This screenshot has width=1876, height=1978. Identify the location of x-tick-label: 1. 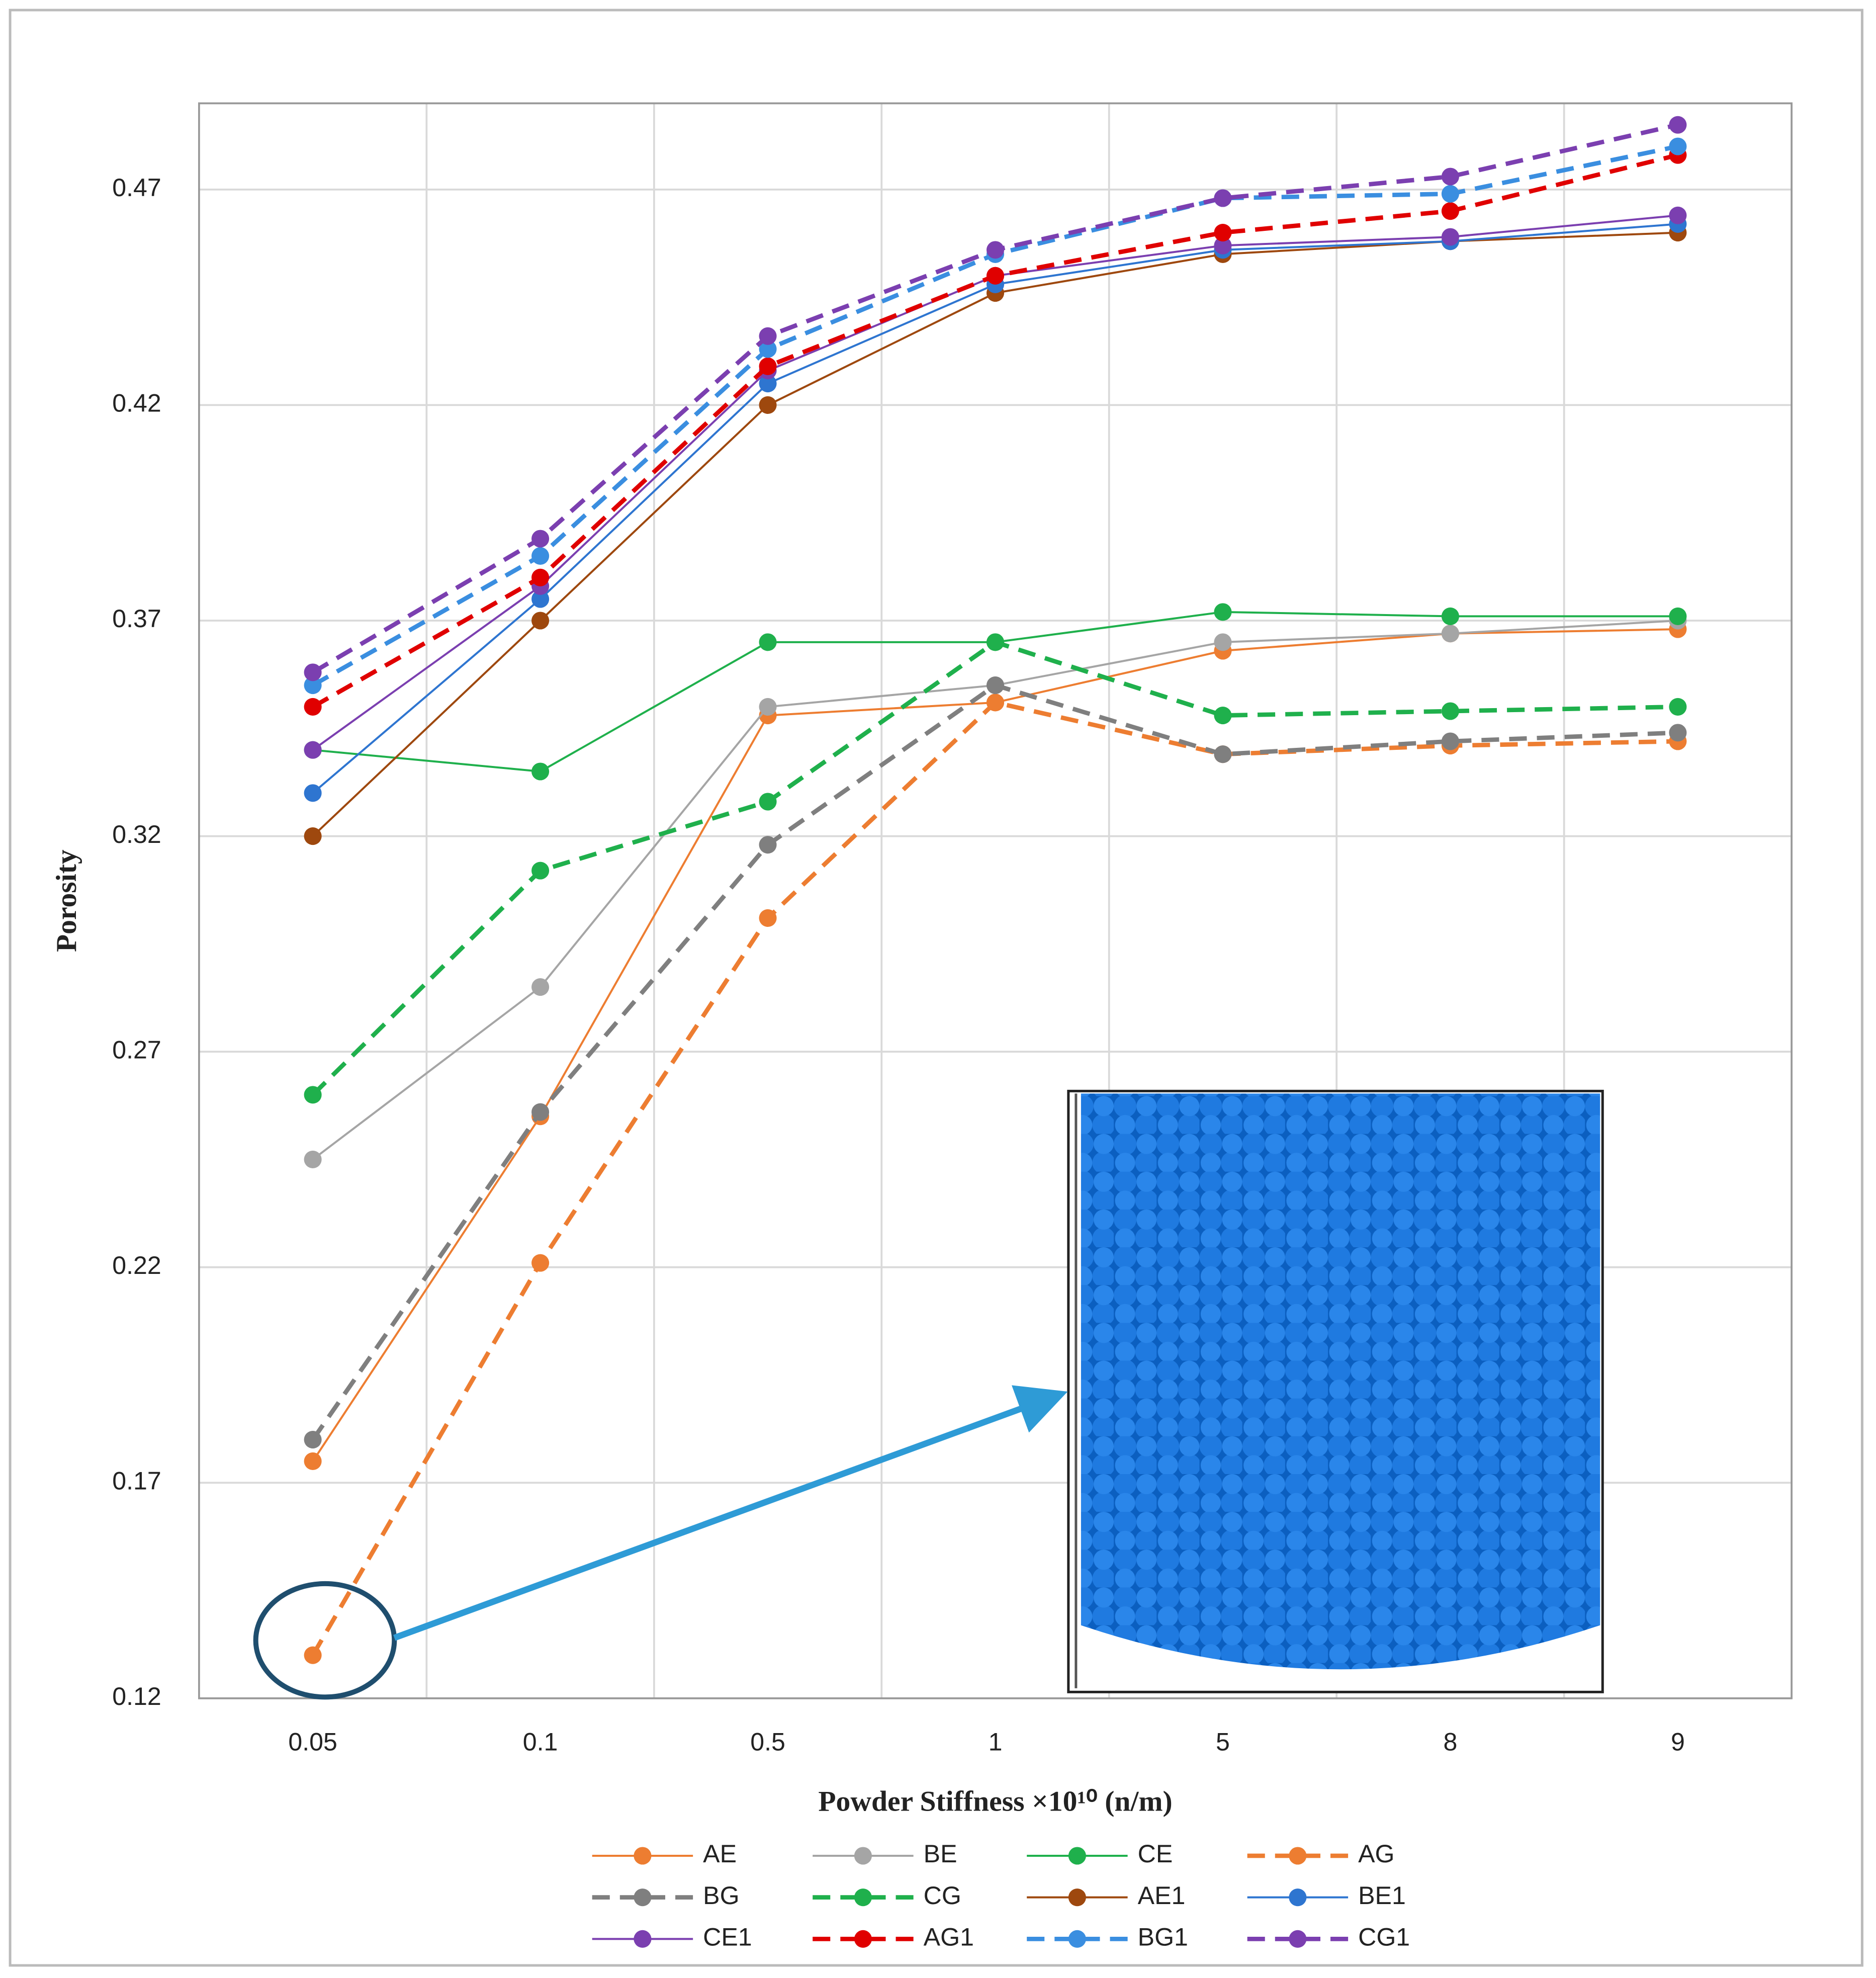
(996, 1742).